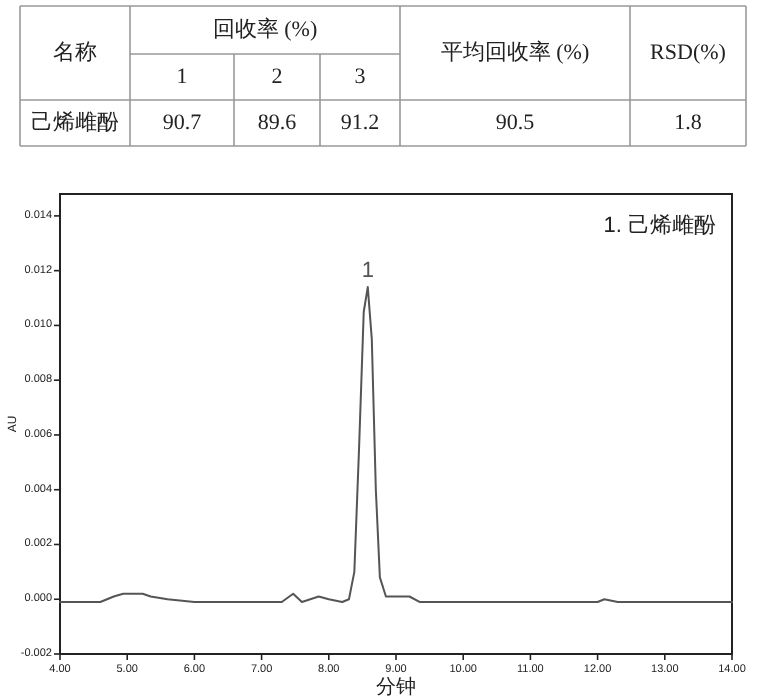 This screenshot has height=696, width=766. I want to click on text: 2, so click(277, 77).